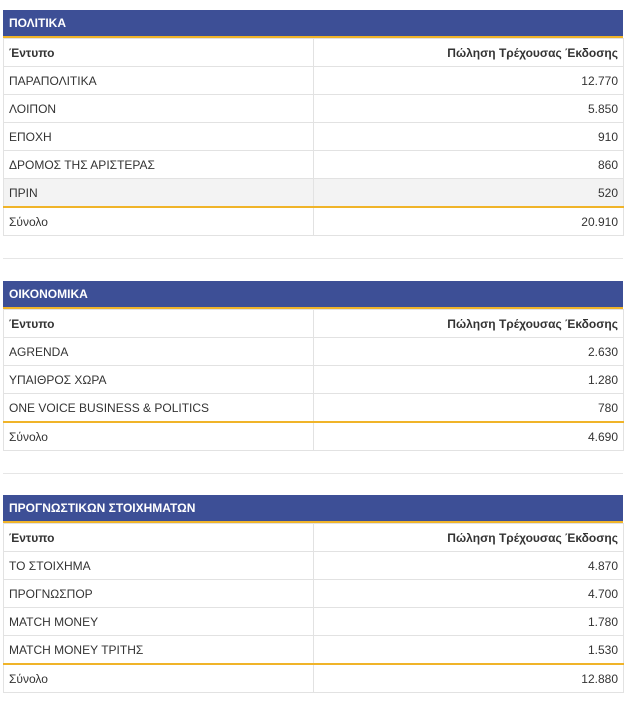 This screenshot has height=713, width=624. I want to click on table-row: MATCH MONEY 1.780, so click(313, 621).